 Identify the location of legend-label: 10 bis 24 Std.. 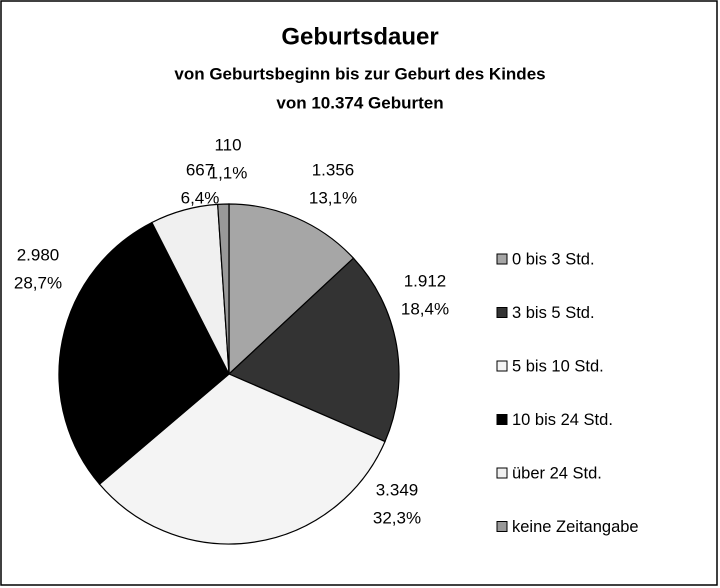
(562, 420).